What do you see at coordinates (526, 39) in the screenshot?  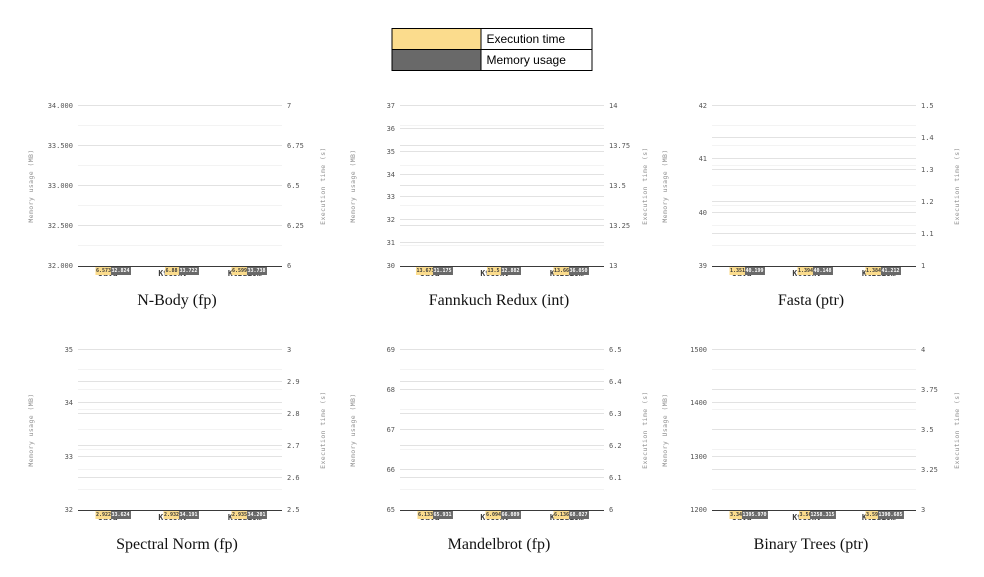 I see `legend-label-execution-time: Execution time` at bounding box center [526, 39].